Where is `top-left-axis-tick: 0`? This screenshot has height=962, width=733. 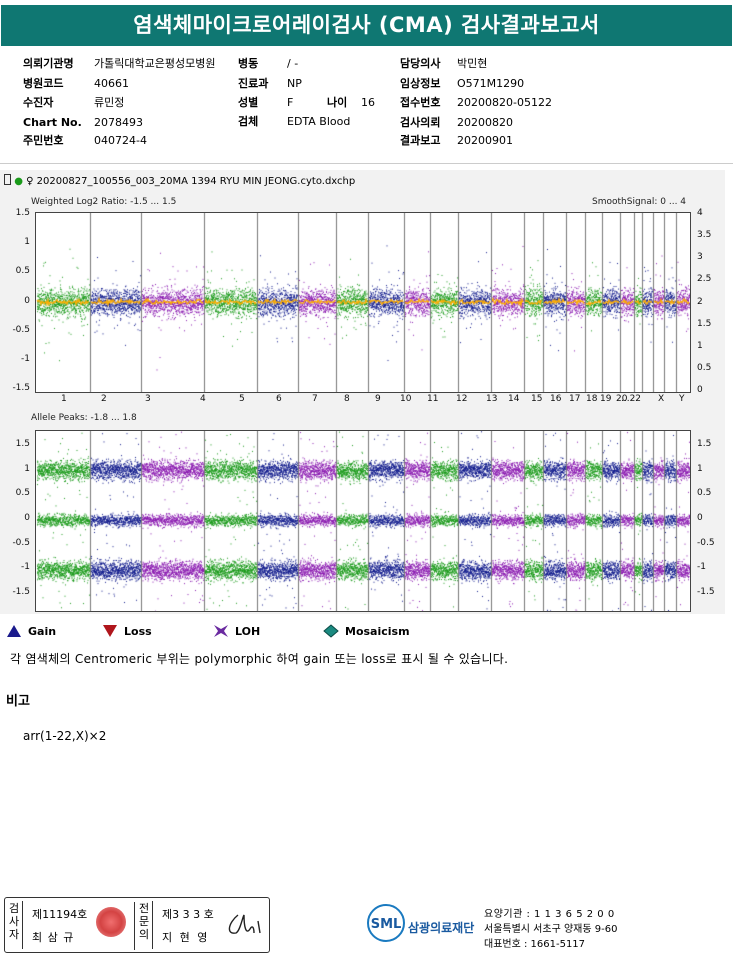 top-left-axis-tick: 0 is located at coordinates (27, 300).